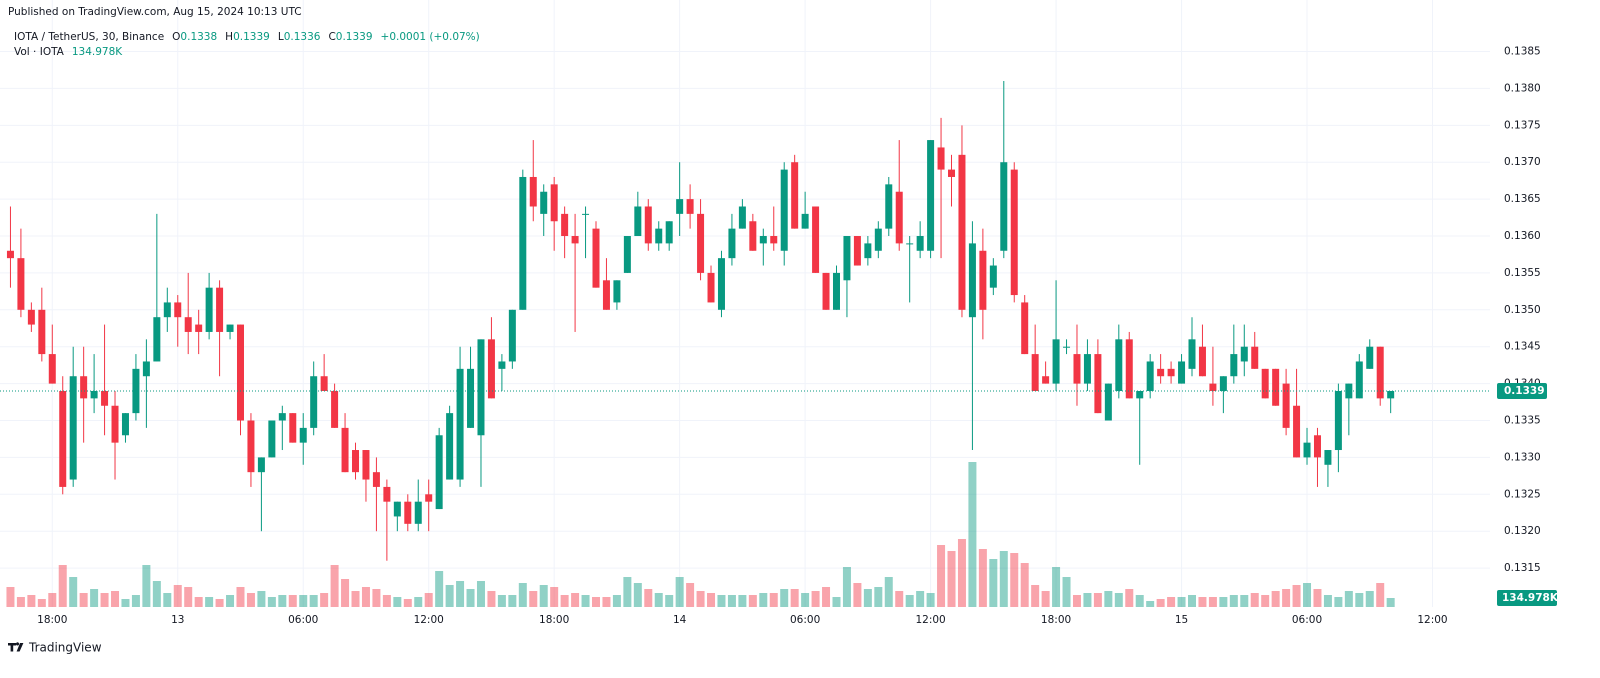  What do you see at coordinates (68, 52) in the screenshot?
I see `volume-legend: Vol · IOTA 134.978K` at bounding box center [68, 52].